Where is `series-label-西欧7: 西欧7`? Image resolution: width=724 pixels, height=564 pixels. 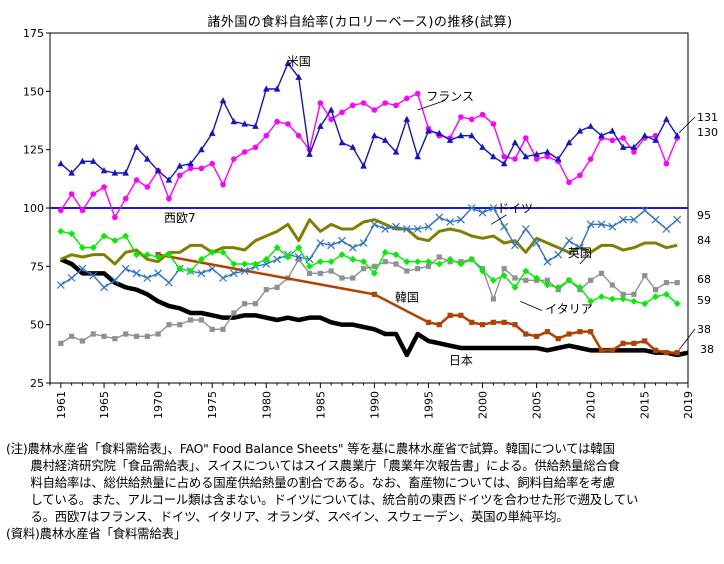 series-label-西欧7: 西欧7 is located at coordinates (180, 218).